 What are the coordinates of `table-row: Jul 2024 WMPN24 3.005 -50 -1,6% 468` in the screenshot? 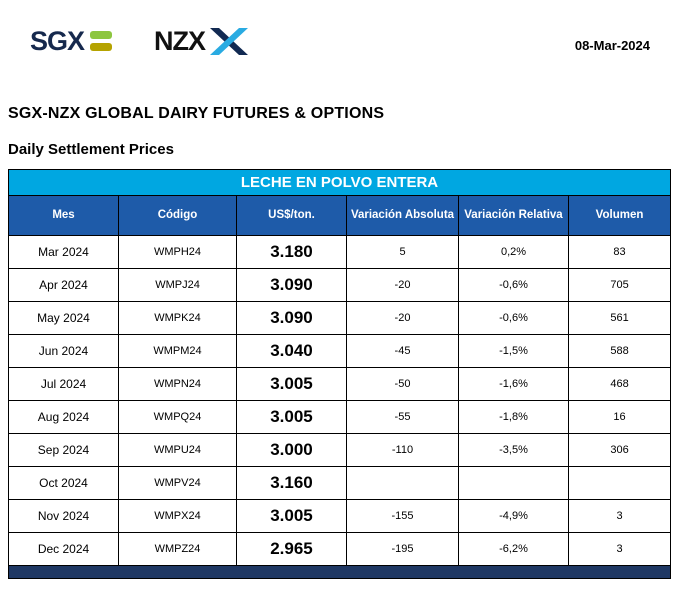 It's located at (340, 384).